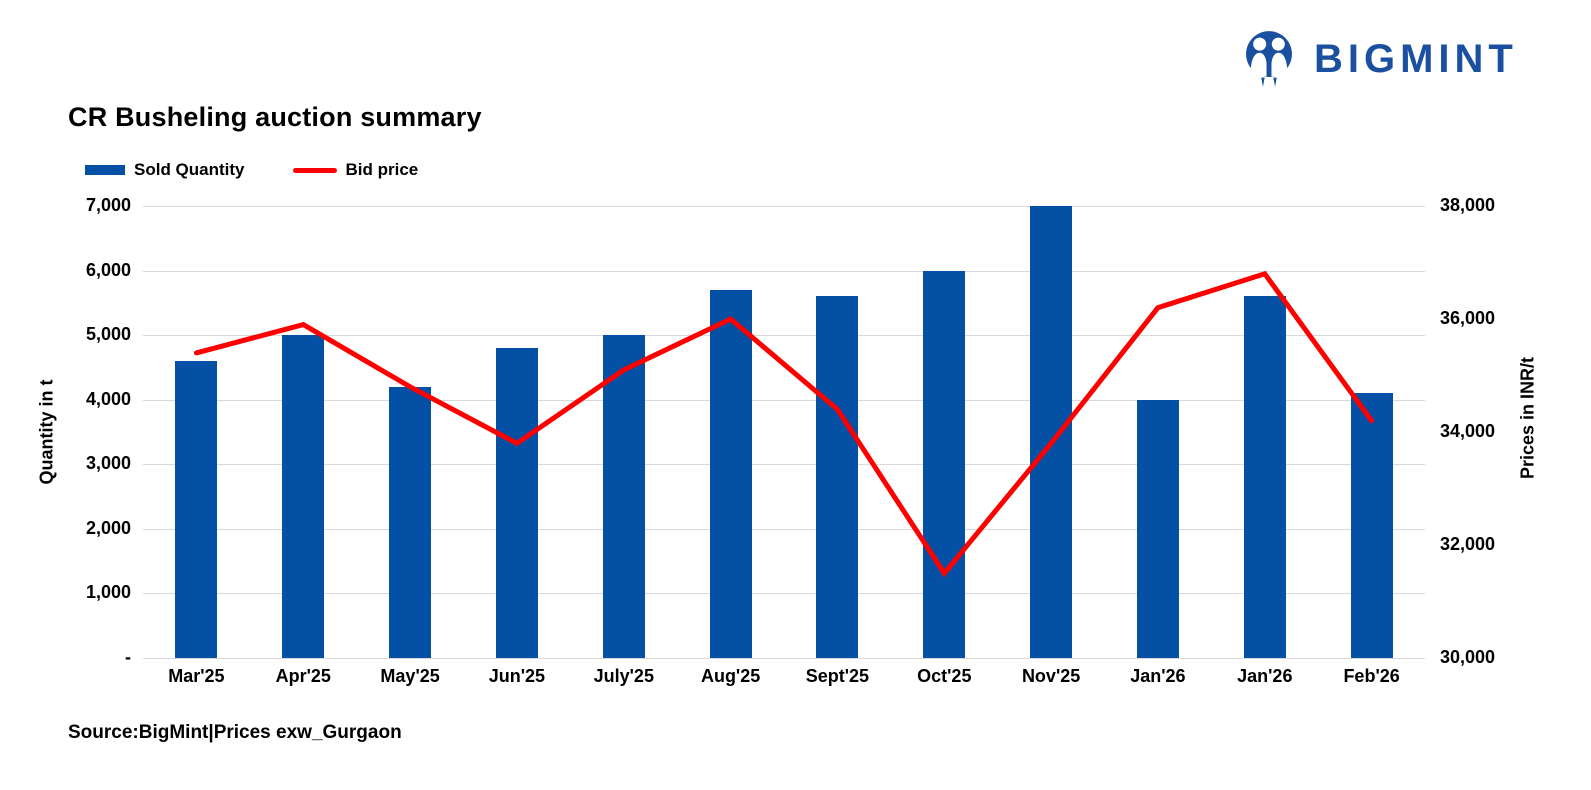 This screenshot has width=1591, height=790. What do you see at coordinates (1468, 657) in the screenshot?
I see `y2-tick-label: 30,000` at bounding box center [1468, 657].